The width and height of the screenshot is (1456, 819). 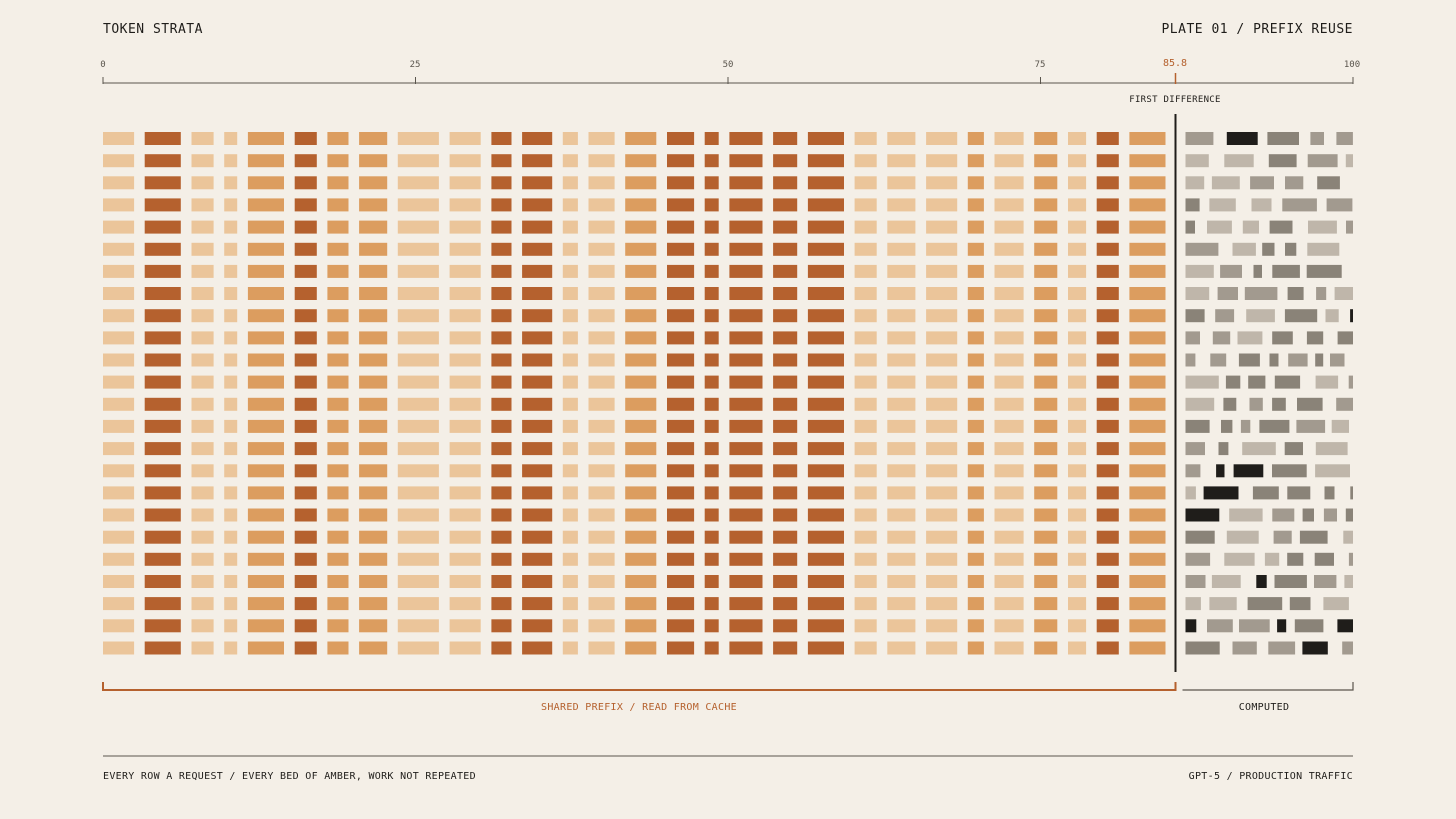 I want to click on plate-title: TOKEN STRATA, so click(x=153, y=29).